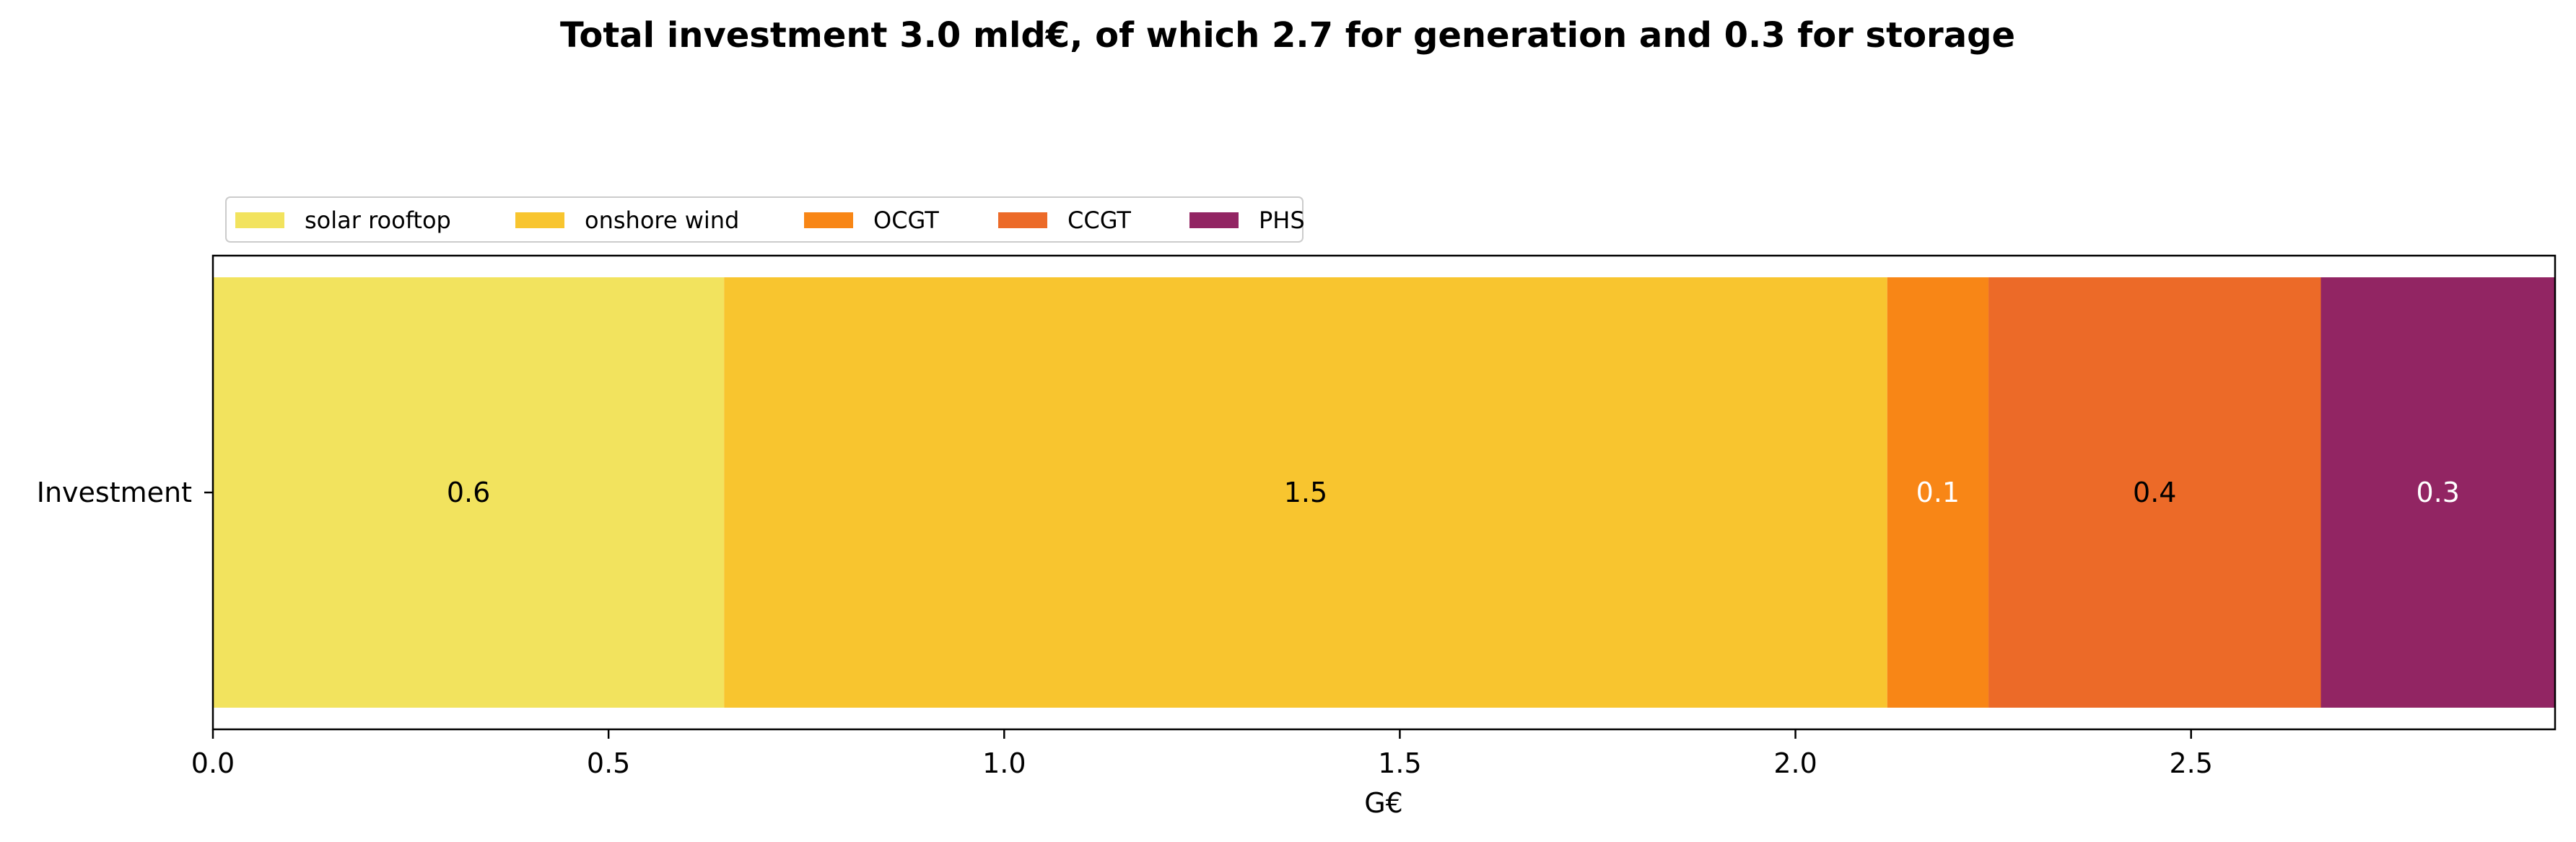 The image size is (2576, 842). I want to click on x-tick-label: 0.0, so click(213, 763).